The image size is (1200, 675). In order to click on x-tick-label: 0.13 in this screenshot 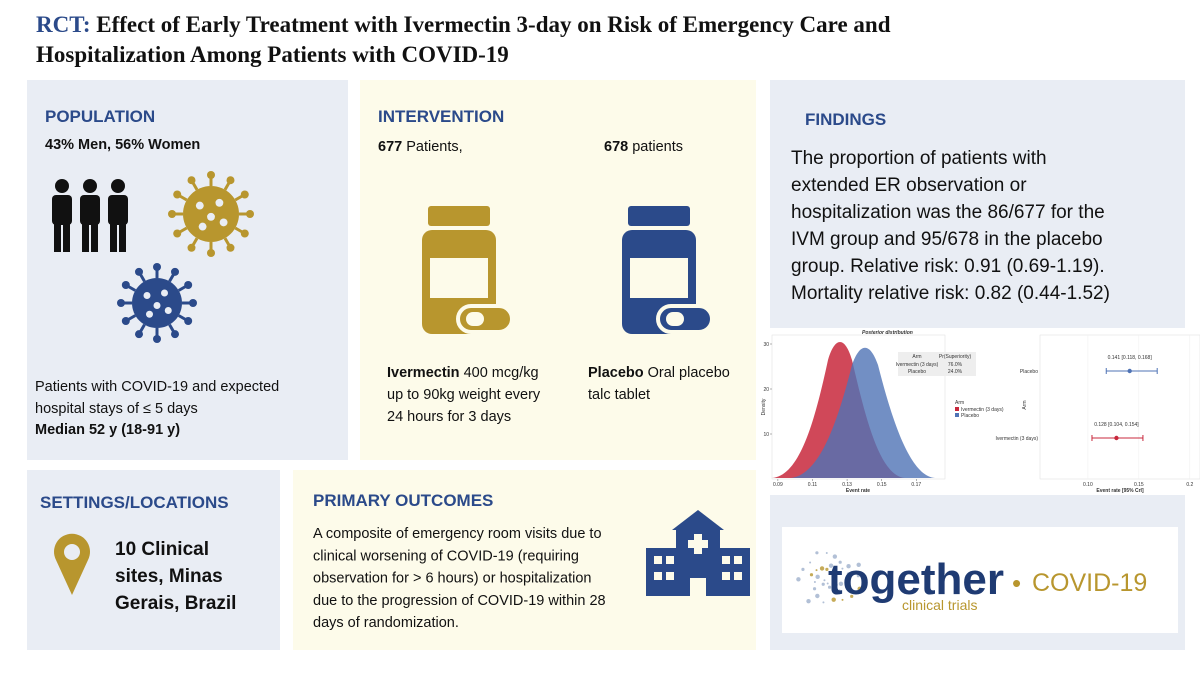, I will do `click(847, 485)`.